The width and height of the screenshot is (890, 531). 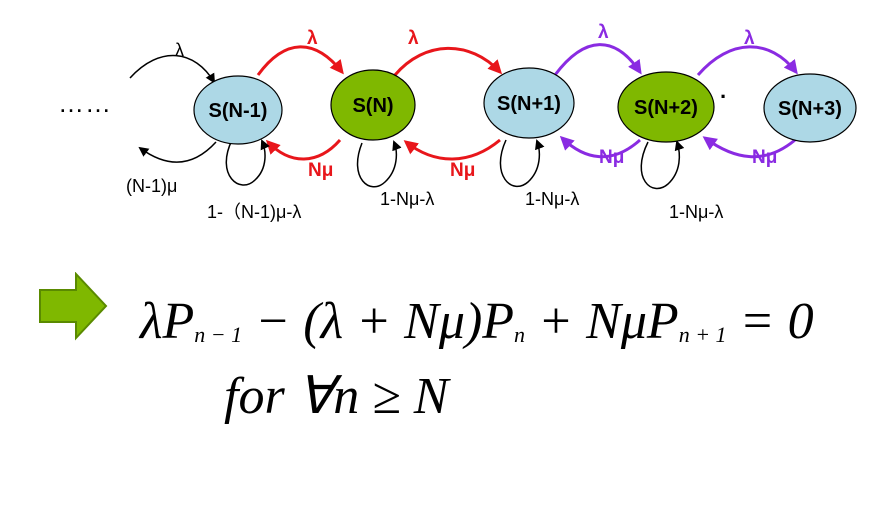 What do you see at coordinates (462, 170) in the screenshot?
I see `departure-label-2: Nμ` at bounding box center [462, 170].